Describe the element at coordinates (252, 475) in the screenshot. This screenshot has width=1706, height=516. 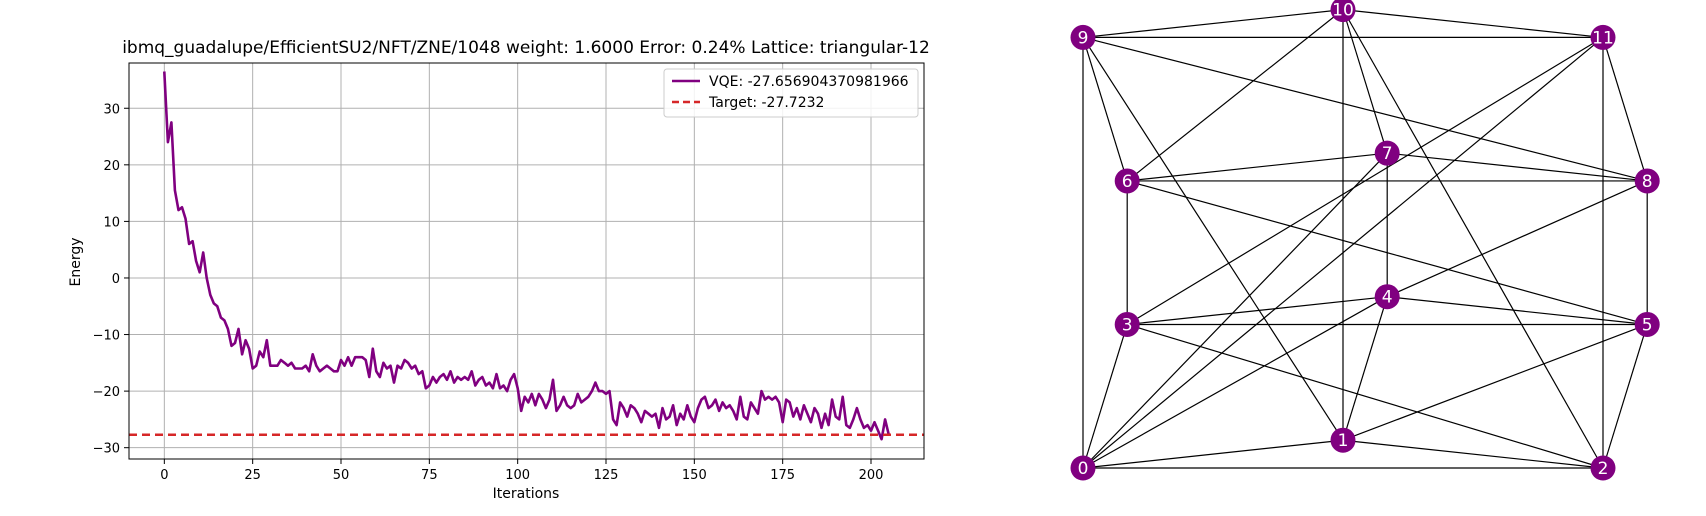
I see `x-tick-label: 25` at that location.